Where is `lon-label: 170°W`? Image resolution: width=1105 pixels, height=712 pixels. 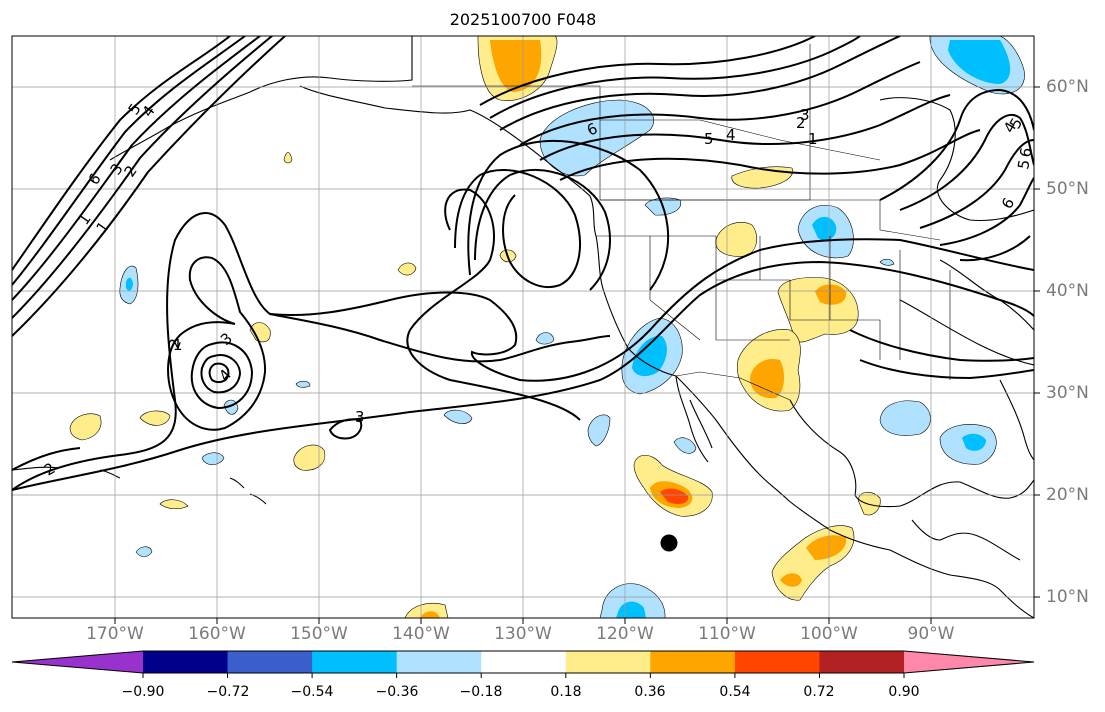 lon-label: 170°W is located at coordinates (115, 634).